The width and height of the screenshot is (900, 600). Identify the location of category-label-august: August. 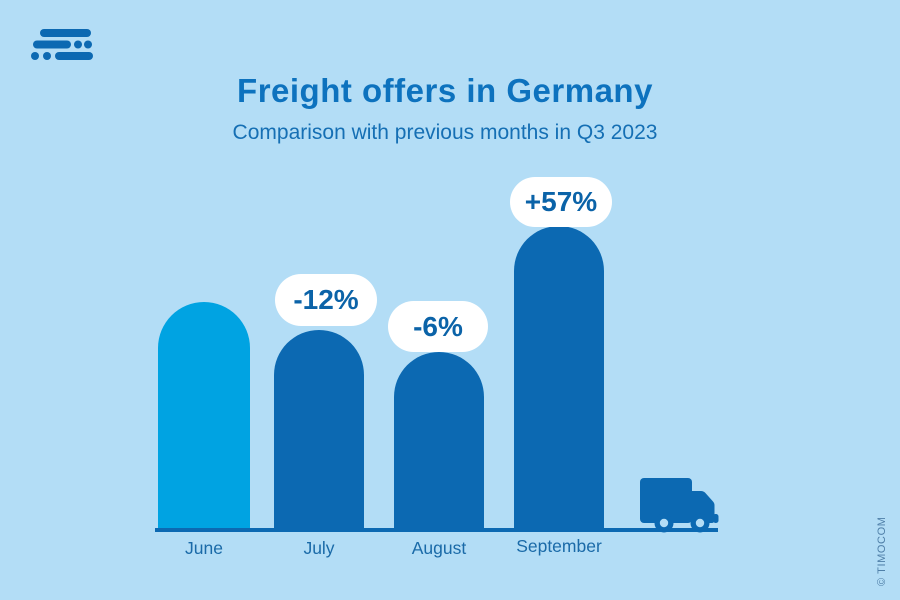
(439, 548).